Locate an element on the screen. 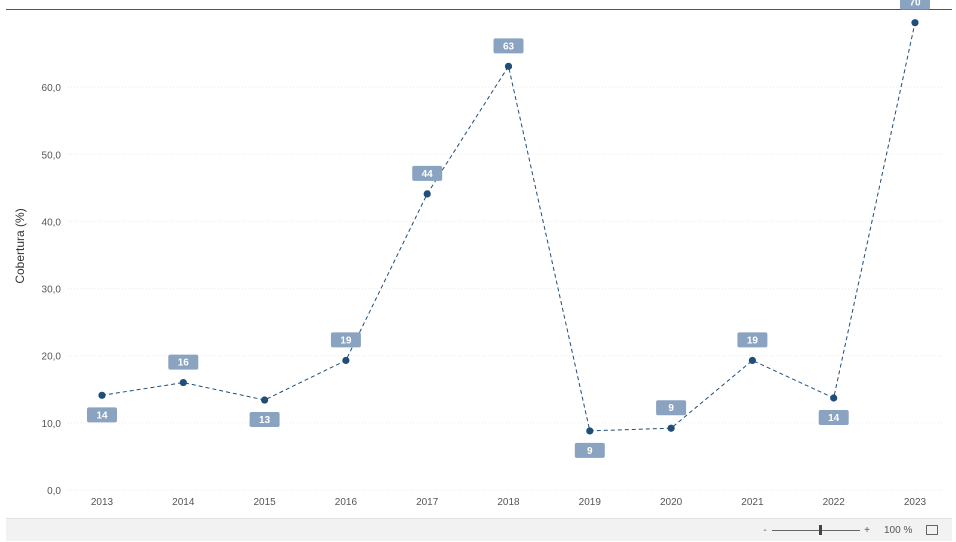  zoom-slider is located at coordinates (816, 530).